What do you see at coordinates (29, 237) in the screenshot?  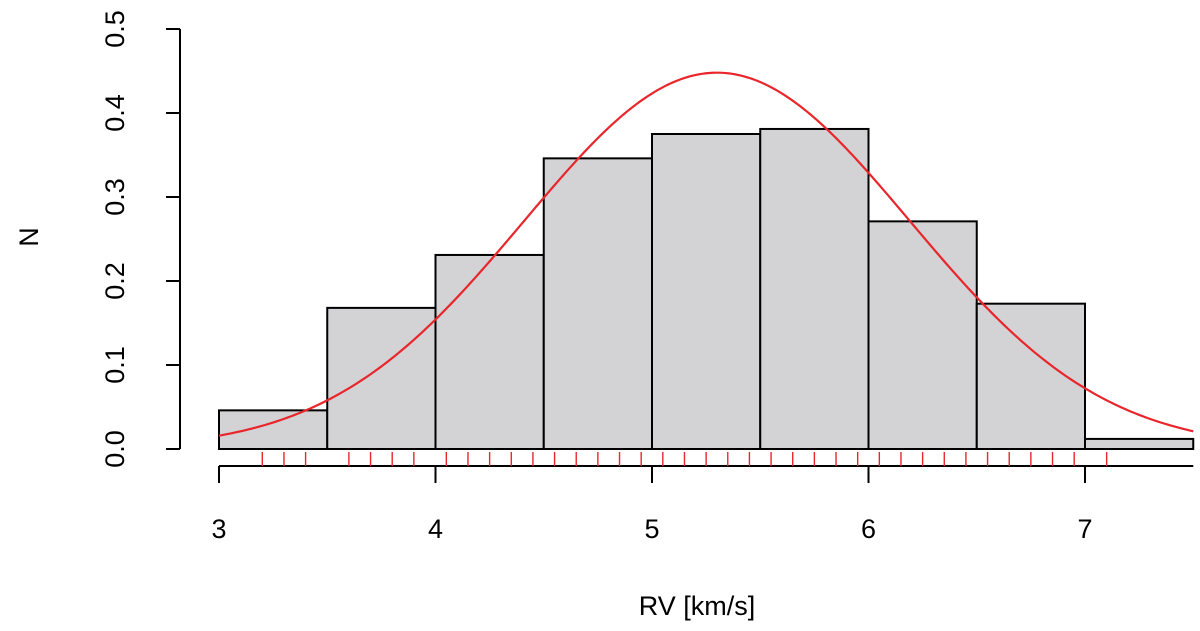 I see `y-axis-title: N` at bounding box center [29, 237].